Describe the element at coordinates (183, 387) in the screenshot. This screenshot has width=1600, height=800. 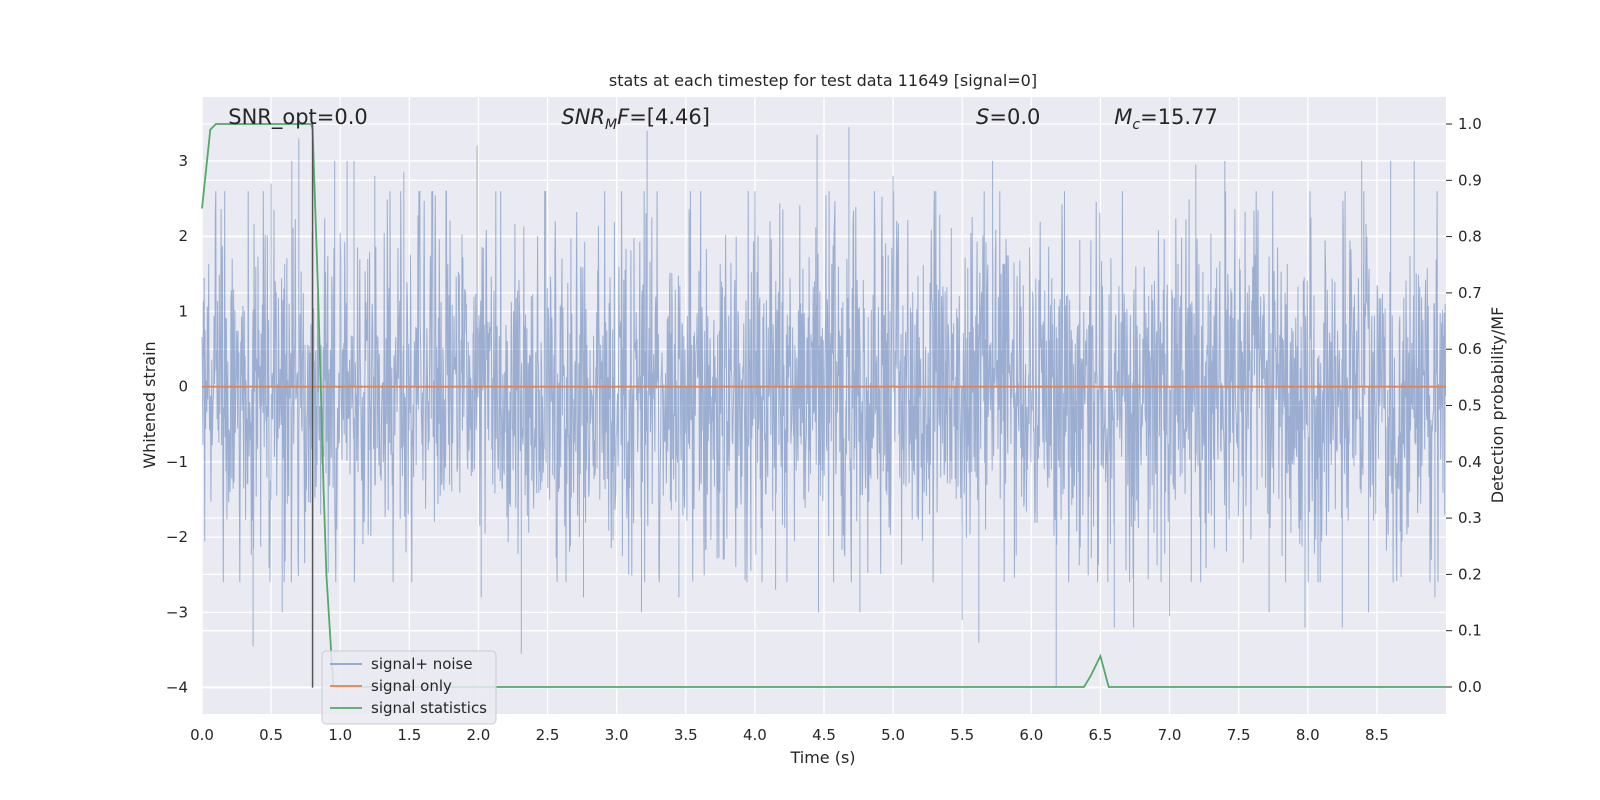
I see `y-tick-label-left: 0` at that location.